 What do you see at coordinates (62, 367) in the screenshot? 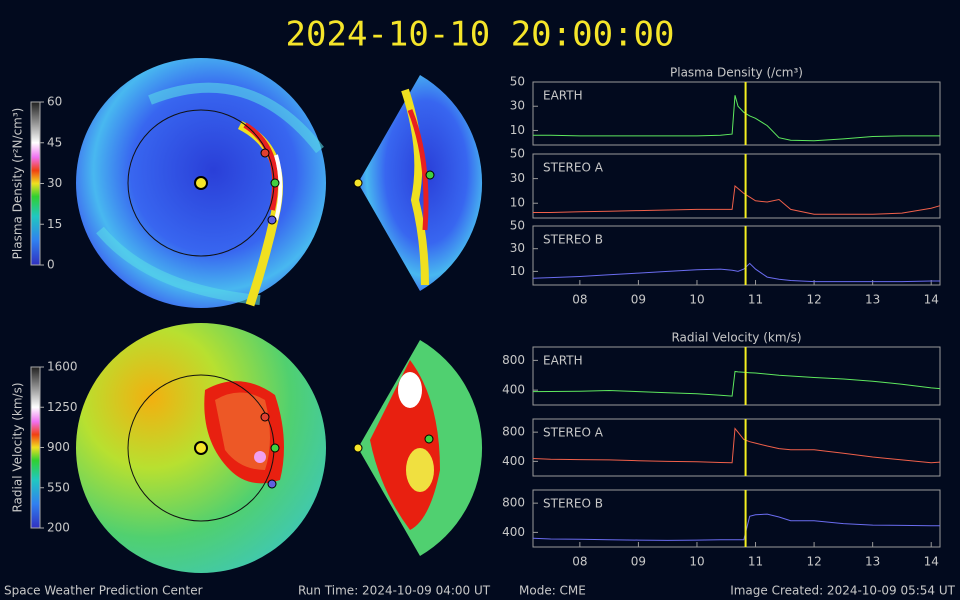
I see `colorbar-tick-label: 1600` at bounding box center [62, 367].